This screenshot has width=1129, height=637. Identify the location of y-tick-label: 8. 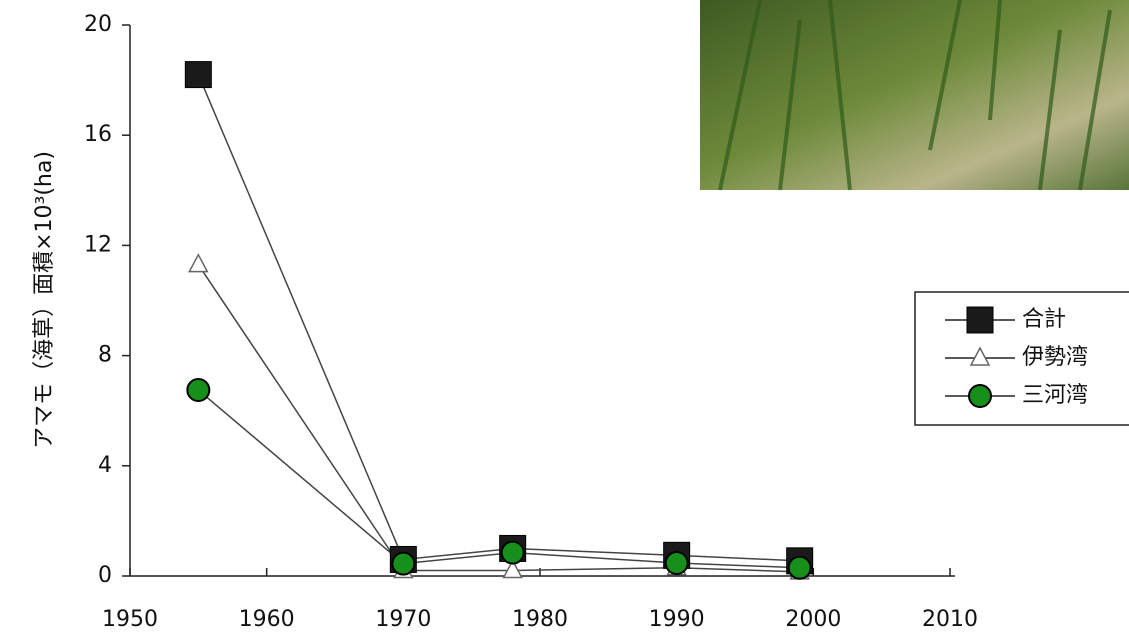
(105, 355).